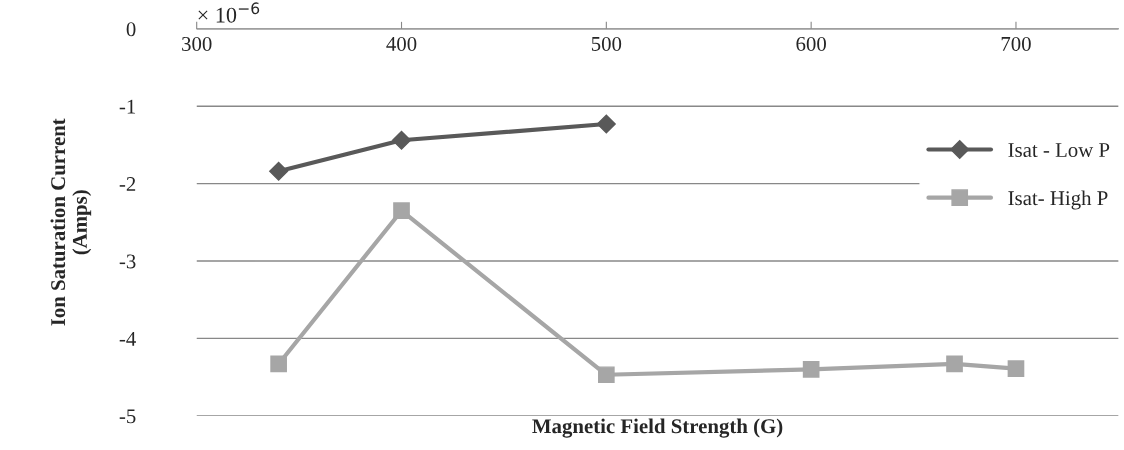 Image resolution: width=1124 pixels, height=450 pixels. Describe the element at coordinates (1016, 43) in the screenshot. I see `x-tick-label: 700` at that location.